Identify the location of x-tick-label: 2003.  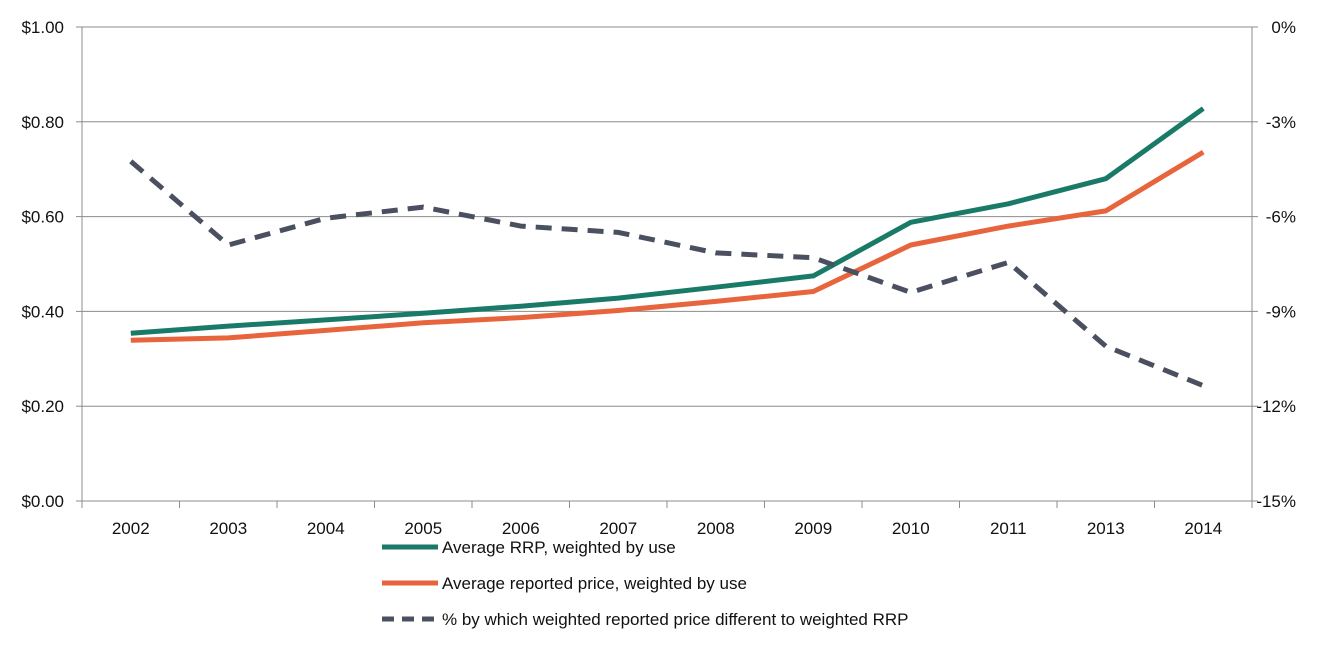
(228, 528).